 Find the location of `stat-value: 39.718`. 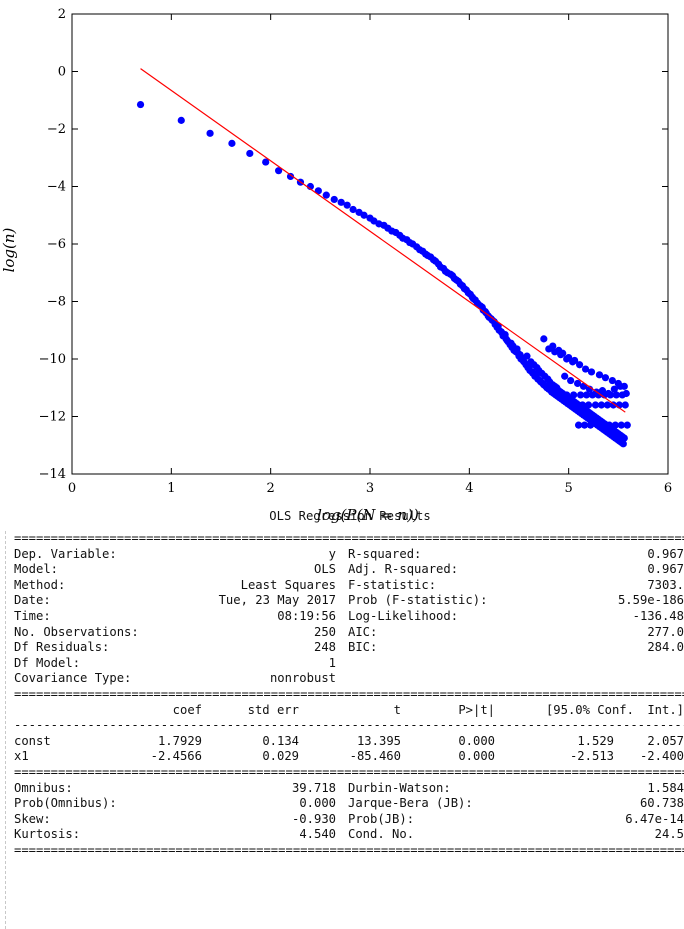

stat-value: 39.718 is located at coordinates (313, 787).